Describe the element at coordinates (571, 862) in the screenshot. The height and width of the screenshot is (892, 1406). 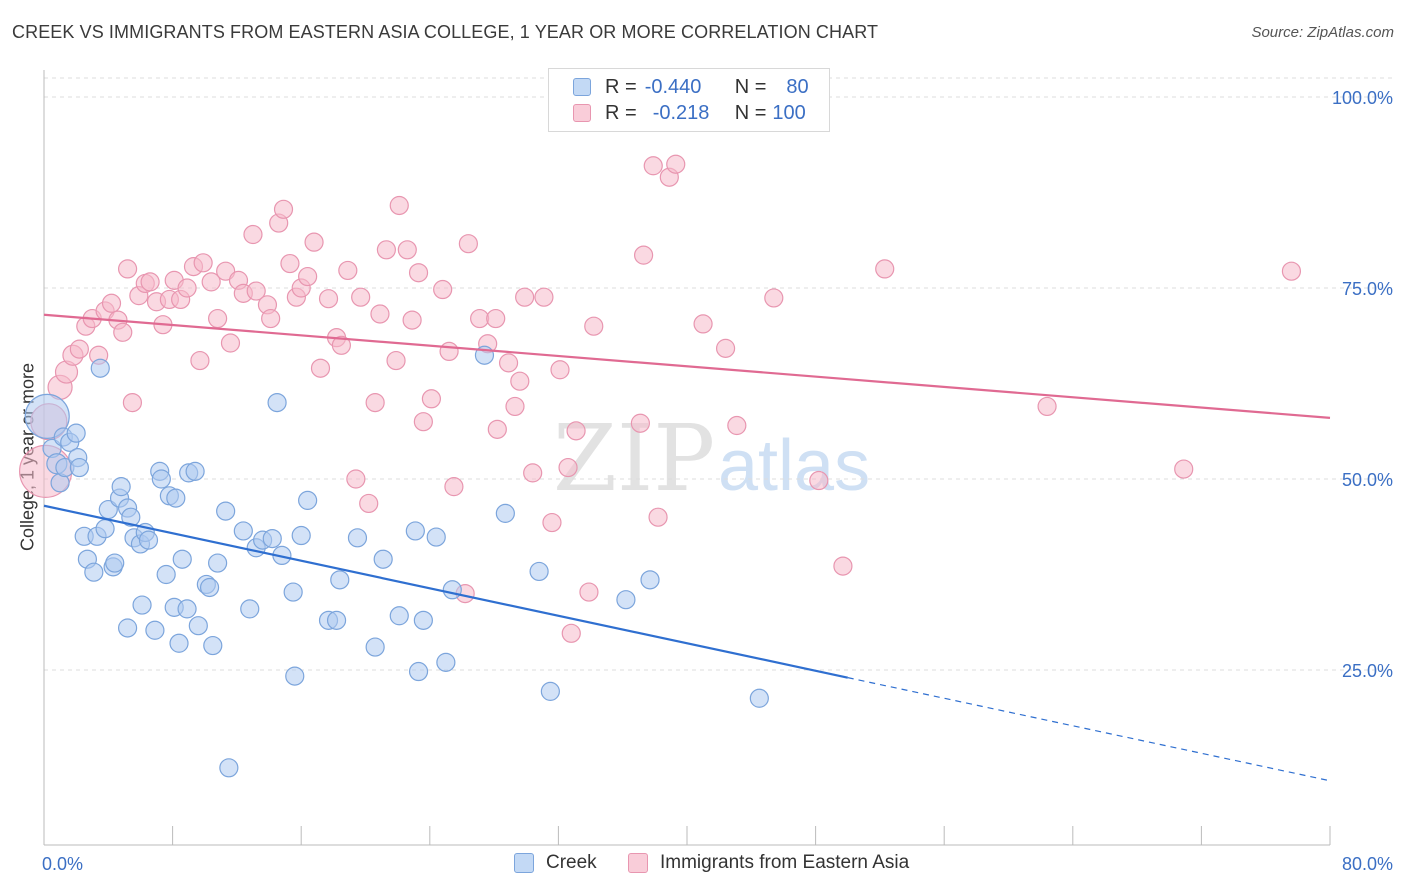
I see `legend-label-creek: Creek` at that location.